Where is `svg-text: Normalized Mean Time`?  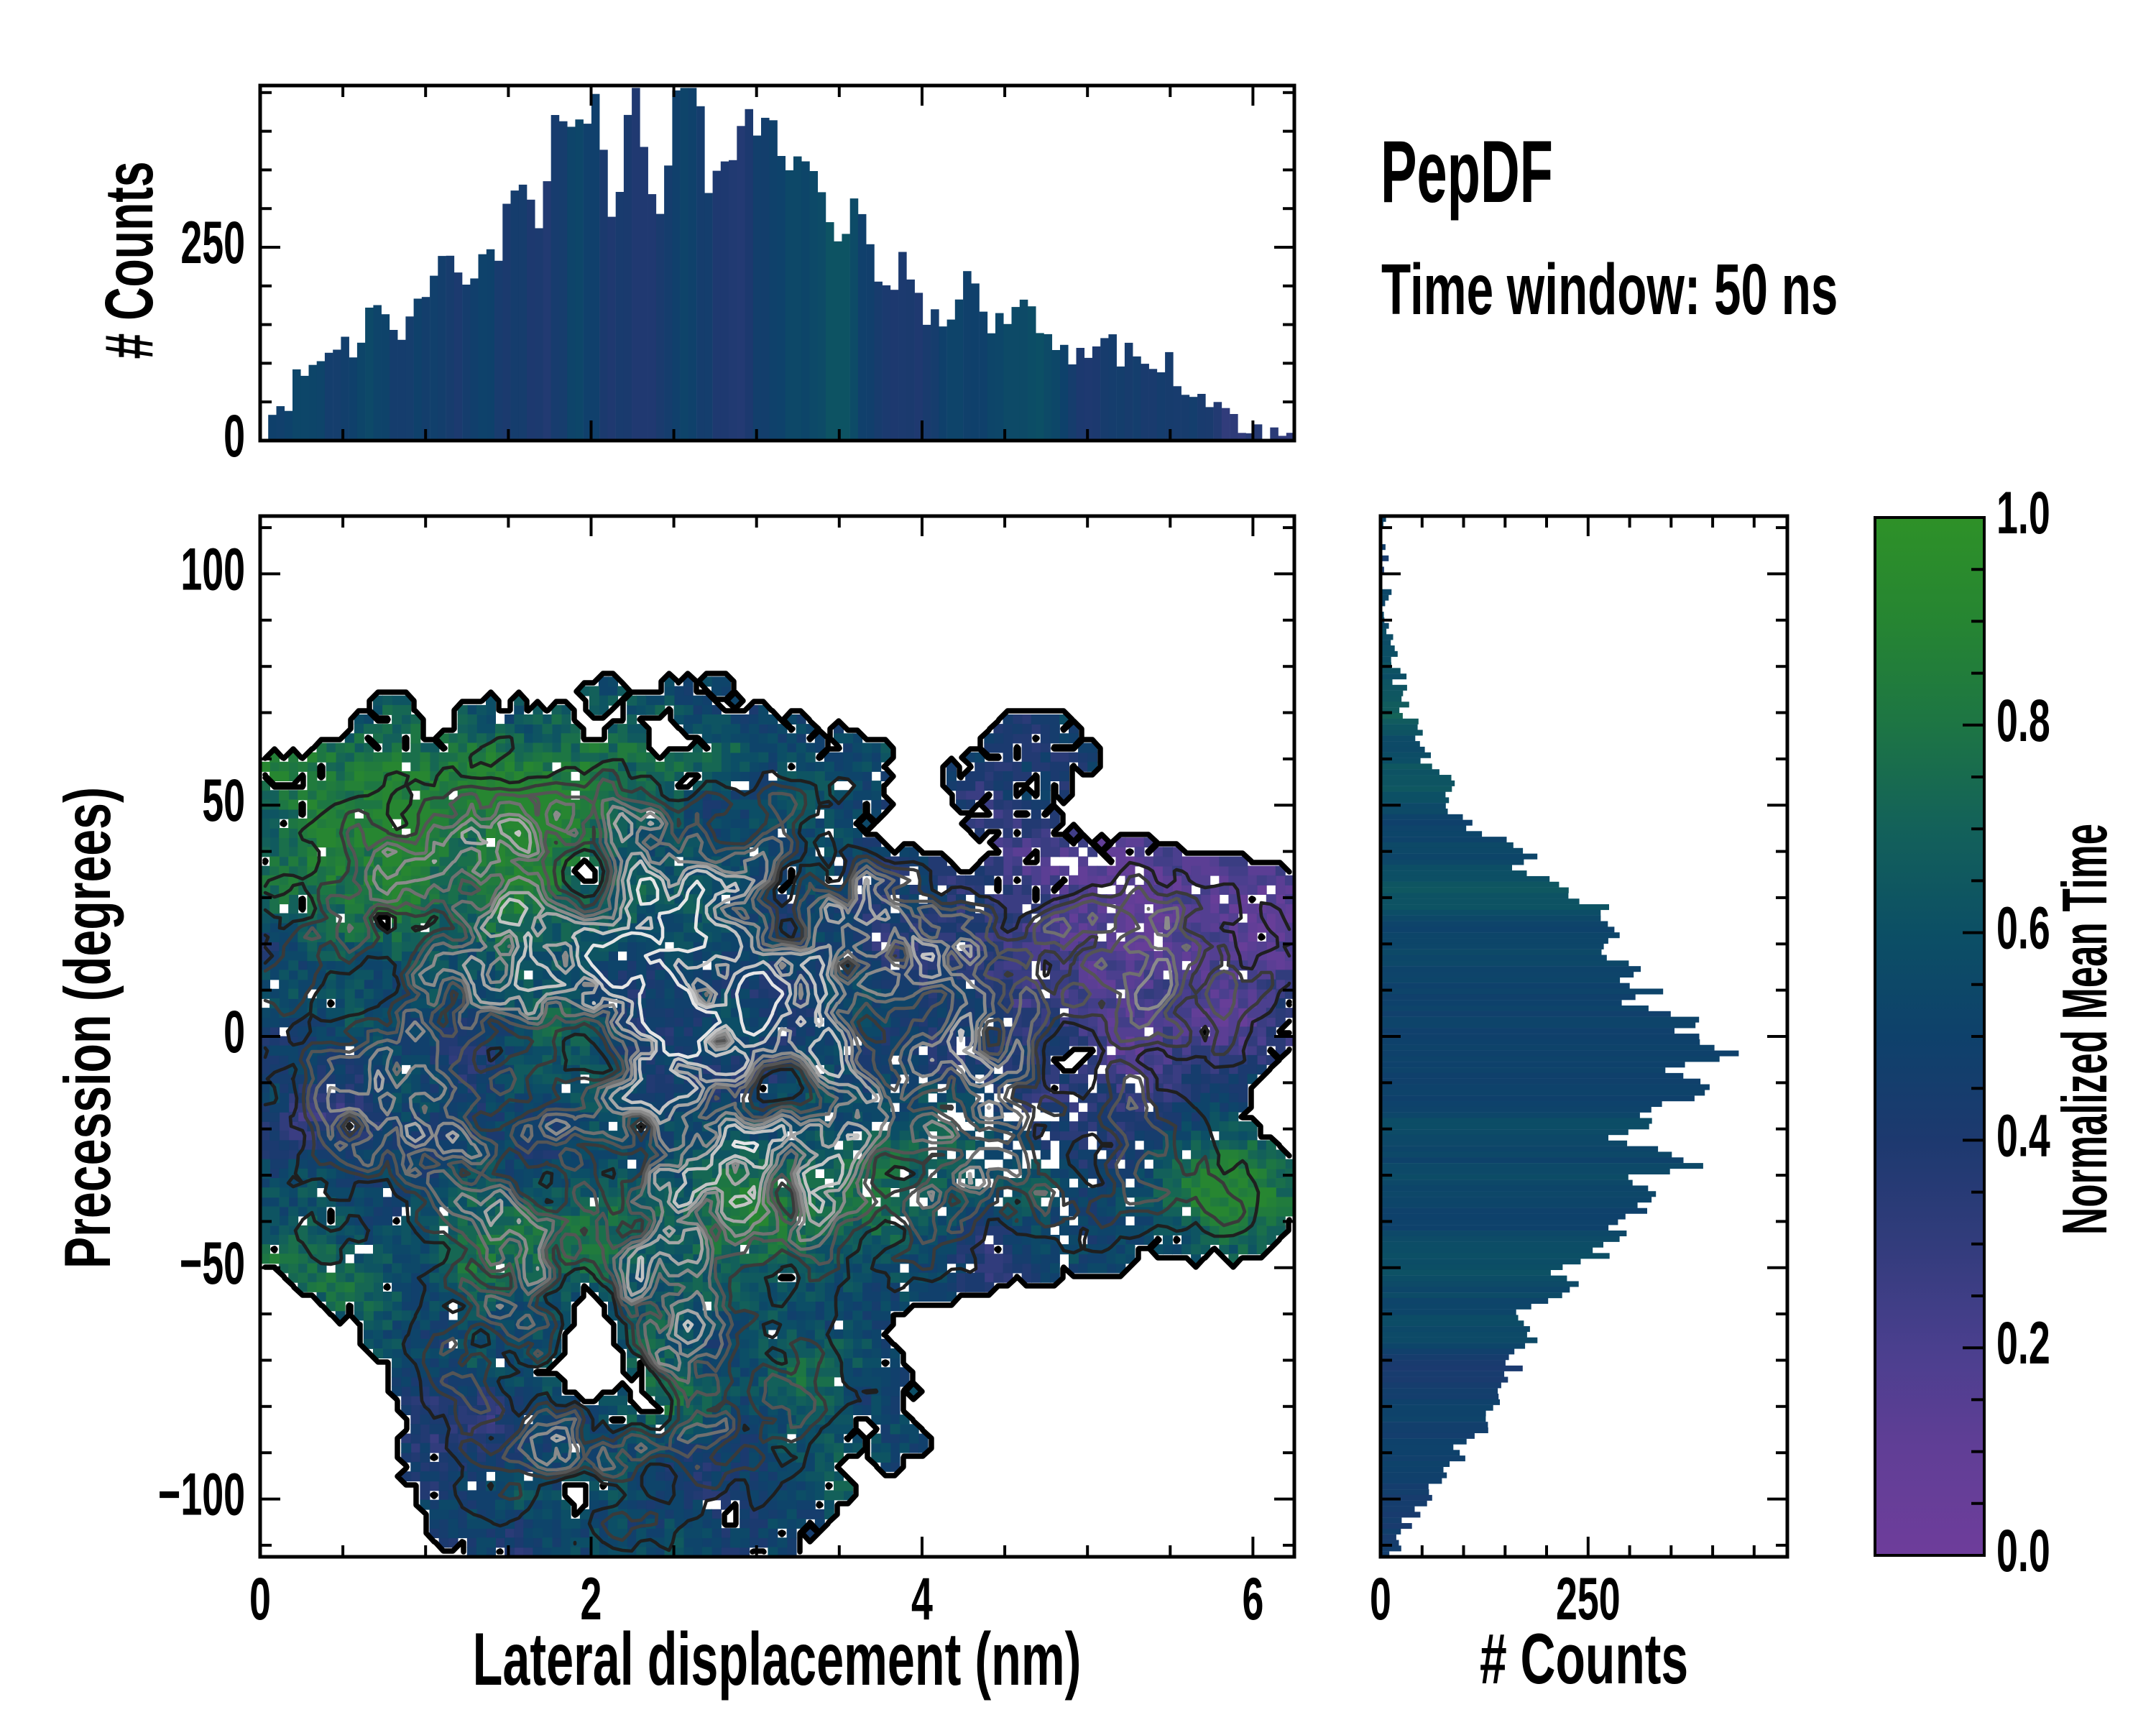 svg-text: Normalized Mean Time is located at coordinates (2085, 1029).